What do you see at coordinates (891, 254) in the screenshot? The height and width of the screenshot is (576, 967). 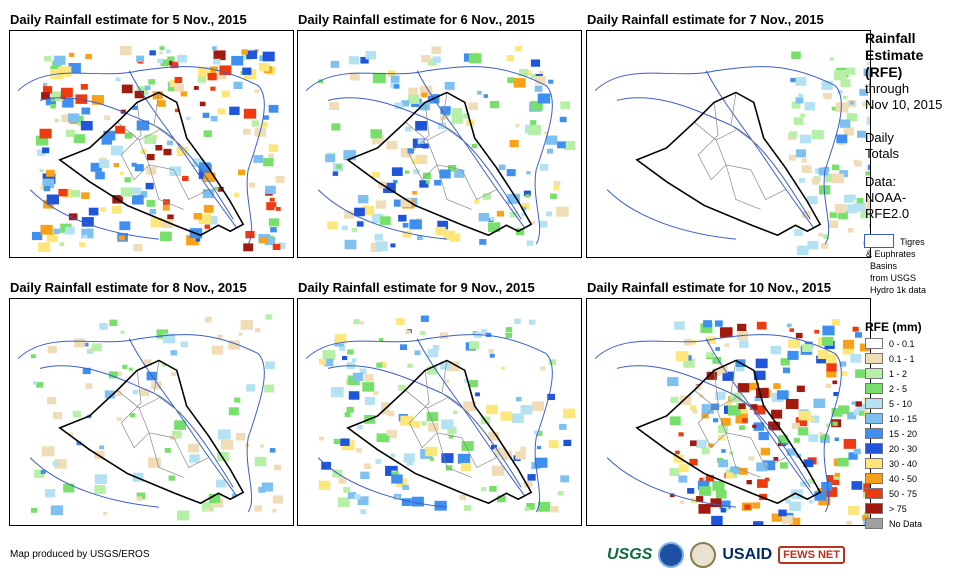 I see `basin-line-2: & Euphrates` at bounding box center [891, 254].